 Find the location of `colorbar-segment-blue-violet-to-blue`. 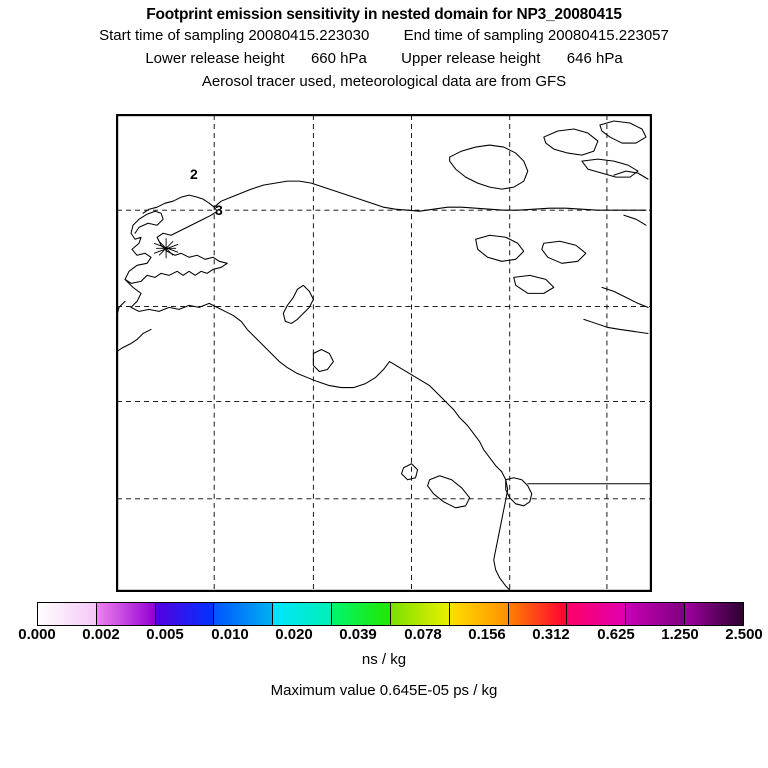

colorbar-segment-blue-violet-to-blue is located at coordinates (185, 614).